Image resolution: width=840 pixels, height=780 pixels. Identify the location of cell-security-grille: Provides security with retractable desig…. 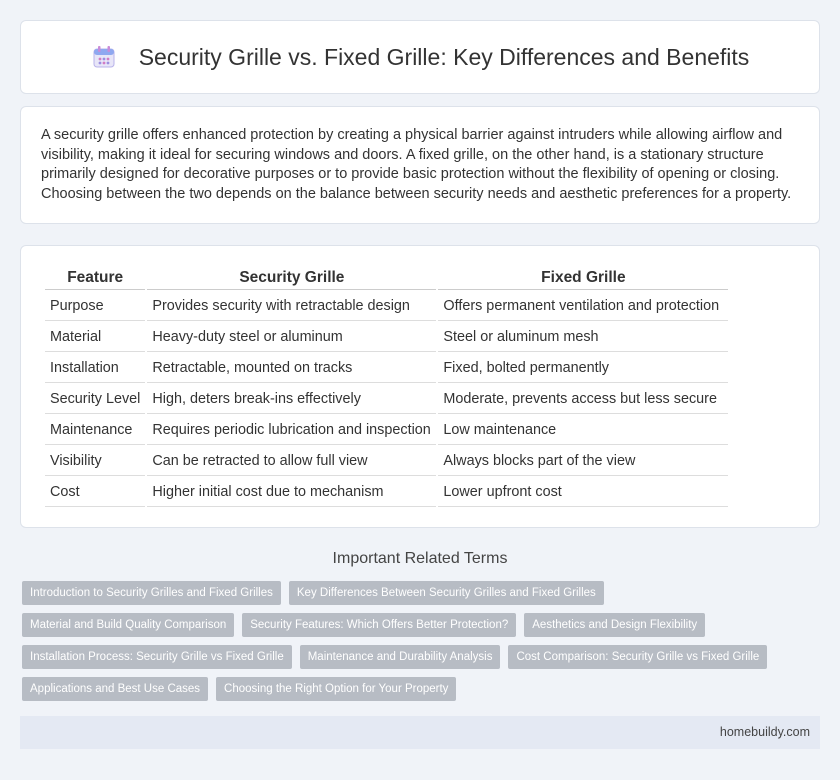
(292, 305).